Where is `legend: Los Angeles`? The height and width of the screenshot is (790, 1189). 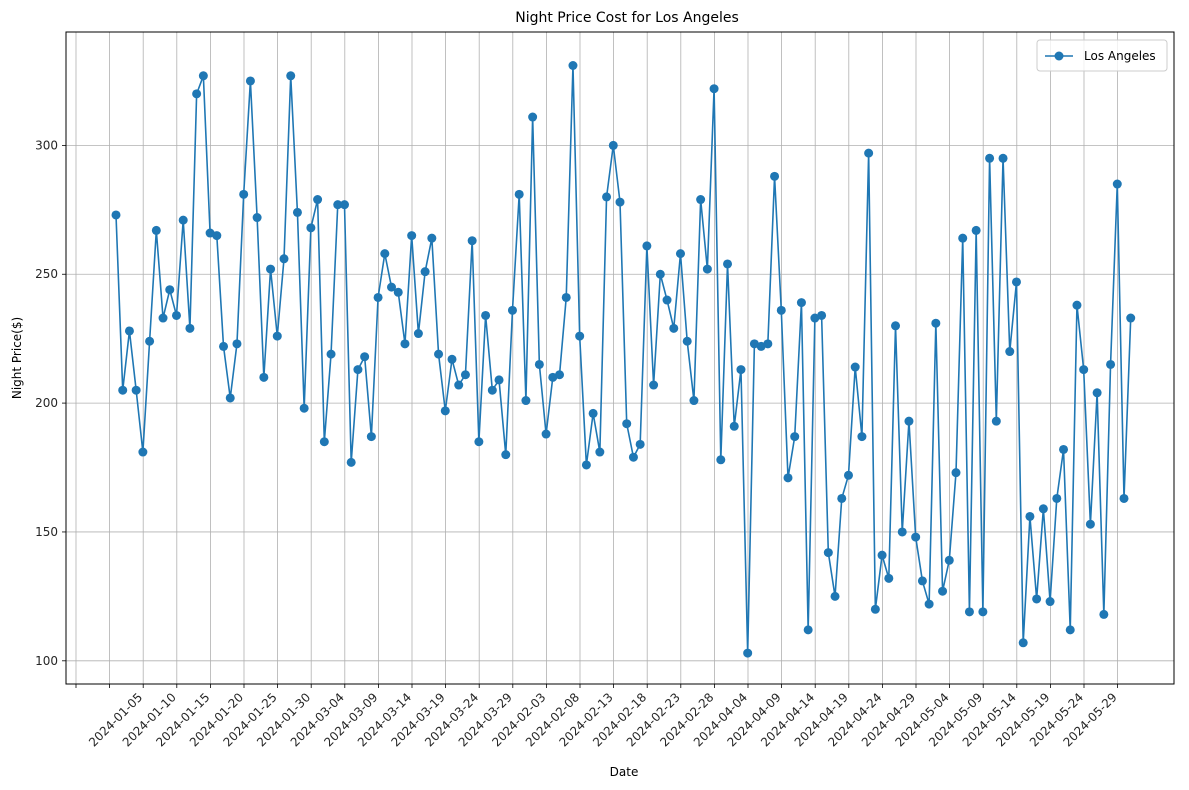
legend: Los Angeles is located at coordinates (1102, 55).